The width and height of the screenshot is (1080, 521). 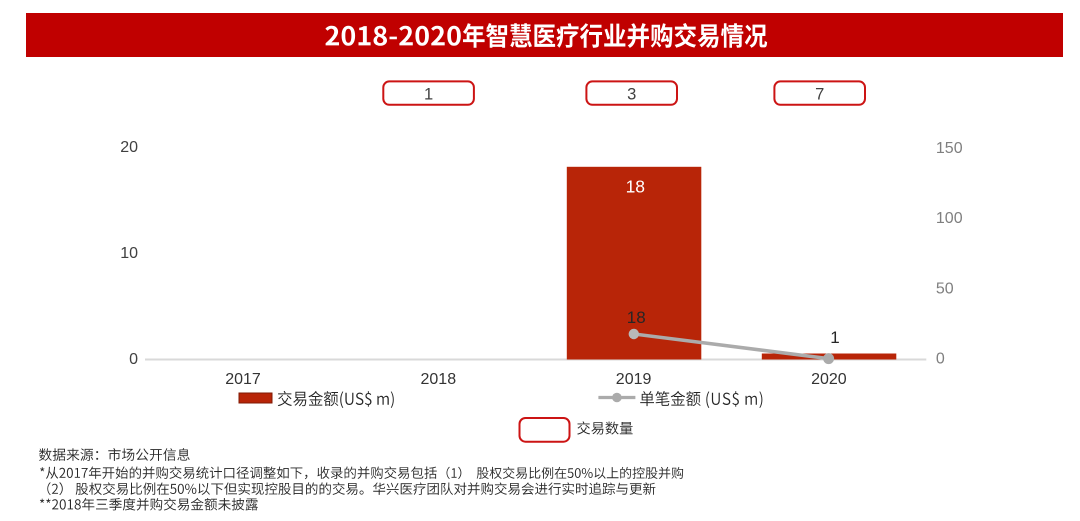 What do you see at coordinates (949, 148) in the screenshot?
I see `svg-text: 150` at bounding box center [949, 148].